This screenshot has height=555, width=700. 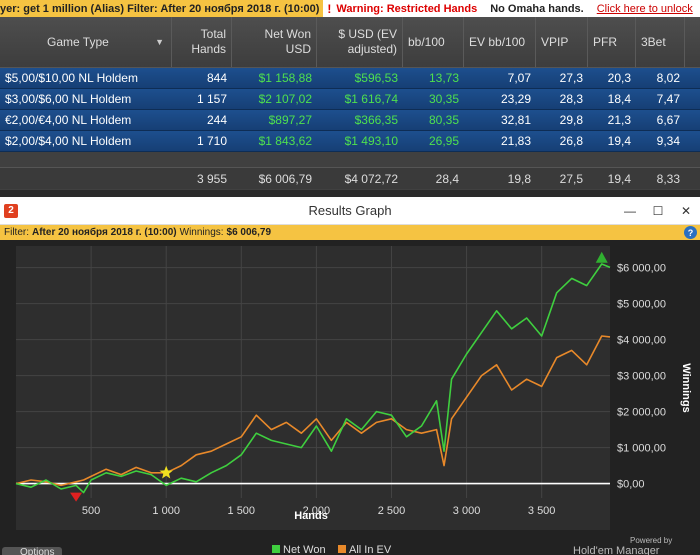 I want to click on column-header-ev-bb100: EV bb/100, so click(x=500, y=42).